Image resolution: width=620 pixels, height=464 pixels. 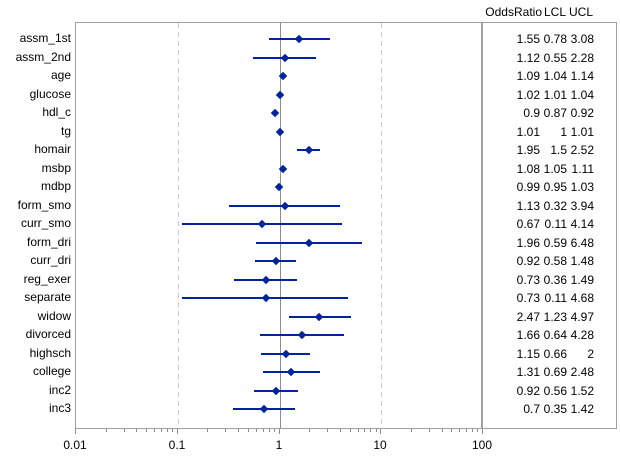 What do you see at coordinates (52, 149) in the screenshot?
I see `y-axis-label: homair` at bounding box center [52, 149].